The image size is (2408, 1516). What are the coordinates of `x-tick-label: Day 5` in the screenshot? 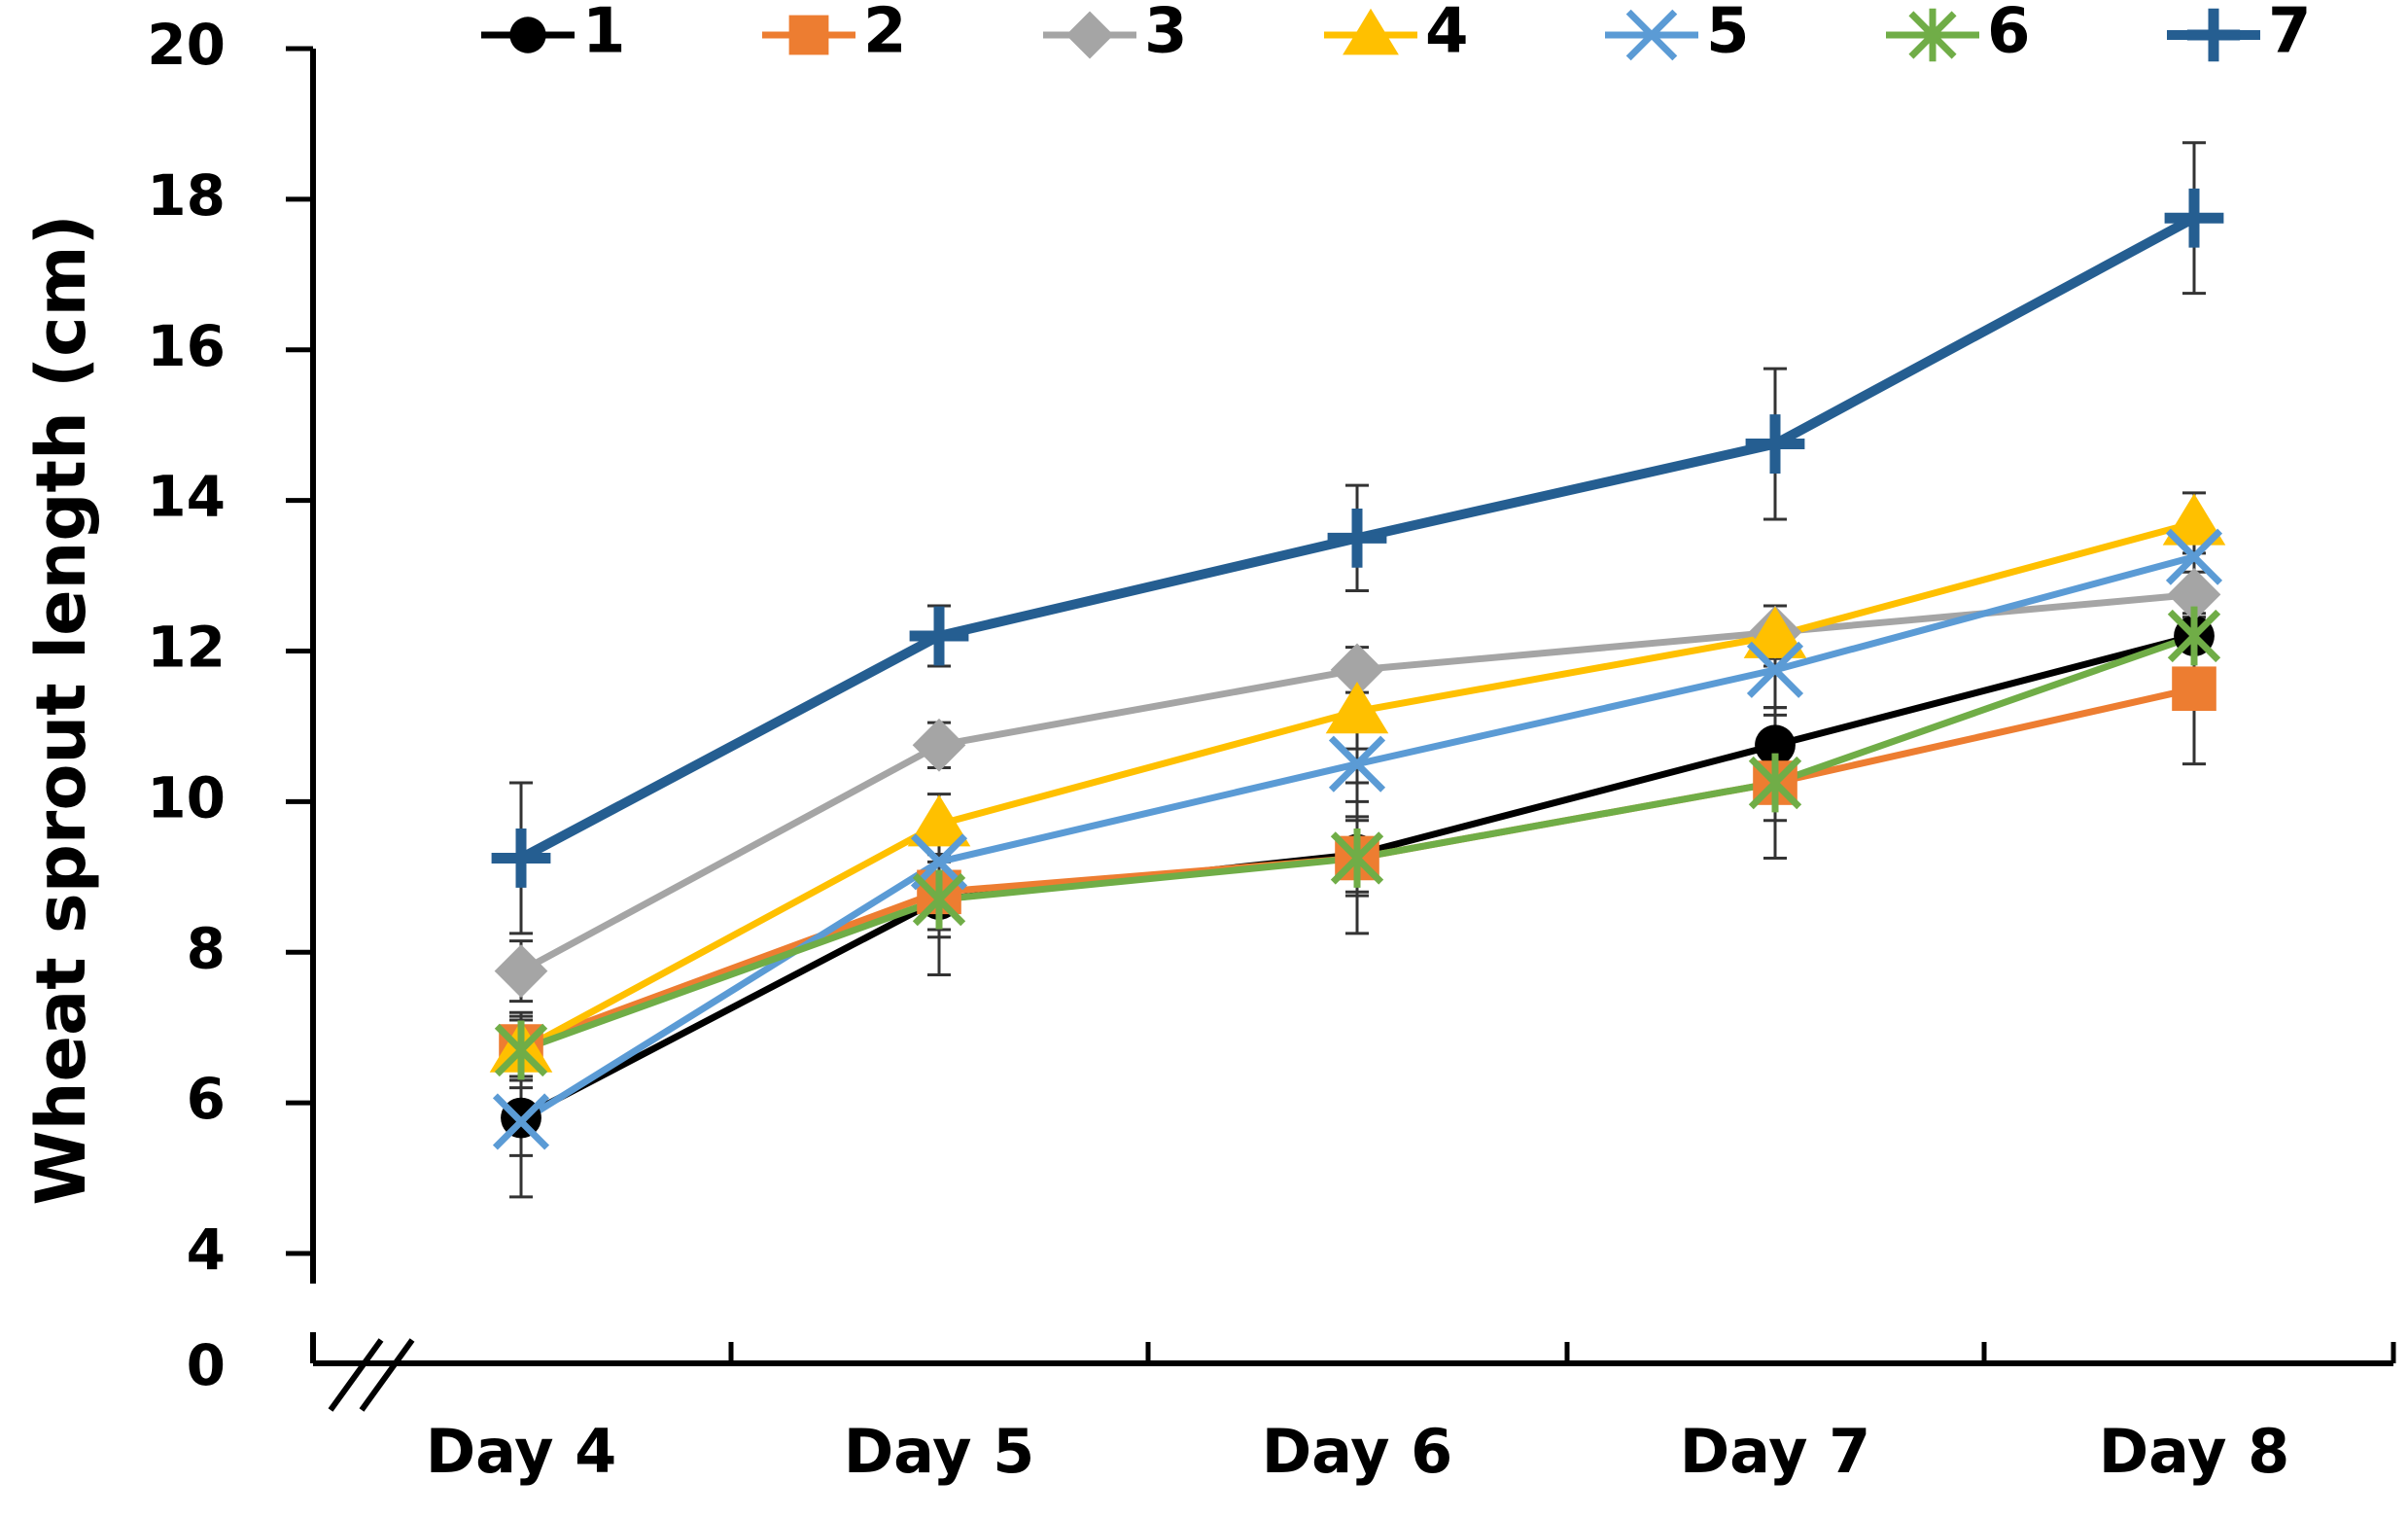 It's located at (939, 1451).